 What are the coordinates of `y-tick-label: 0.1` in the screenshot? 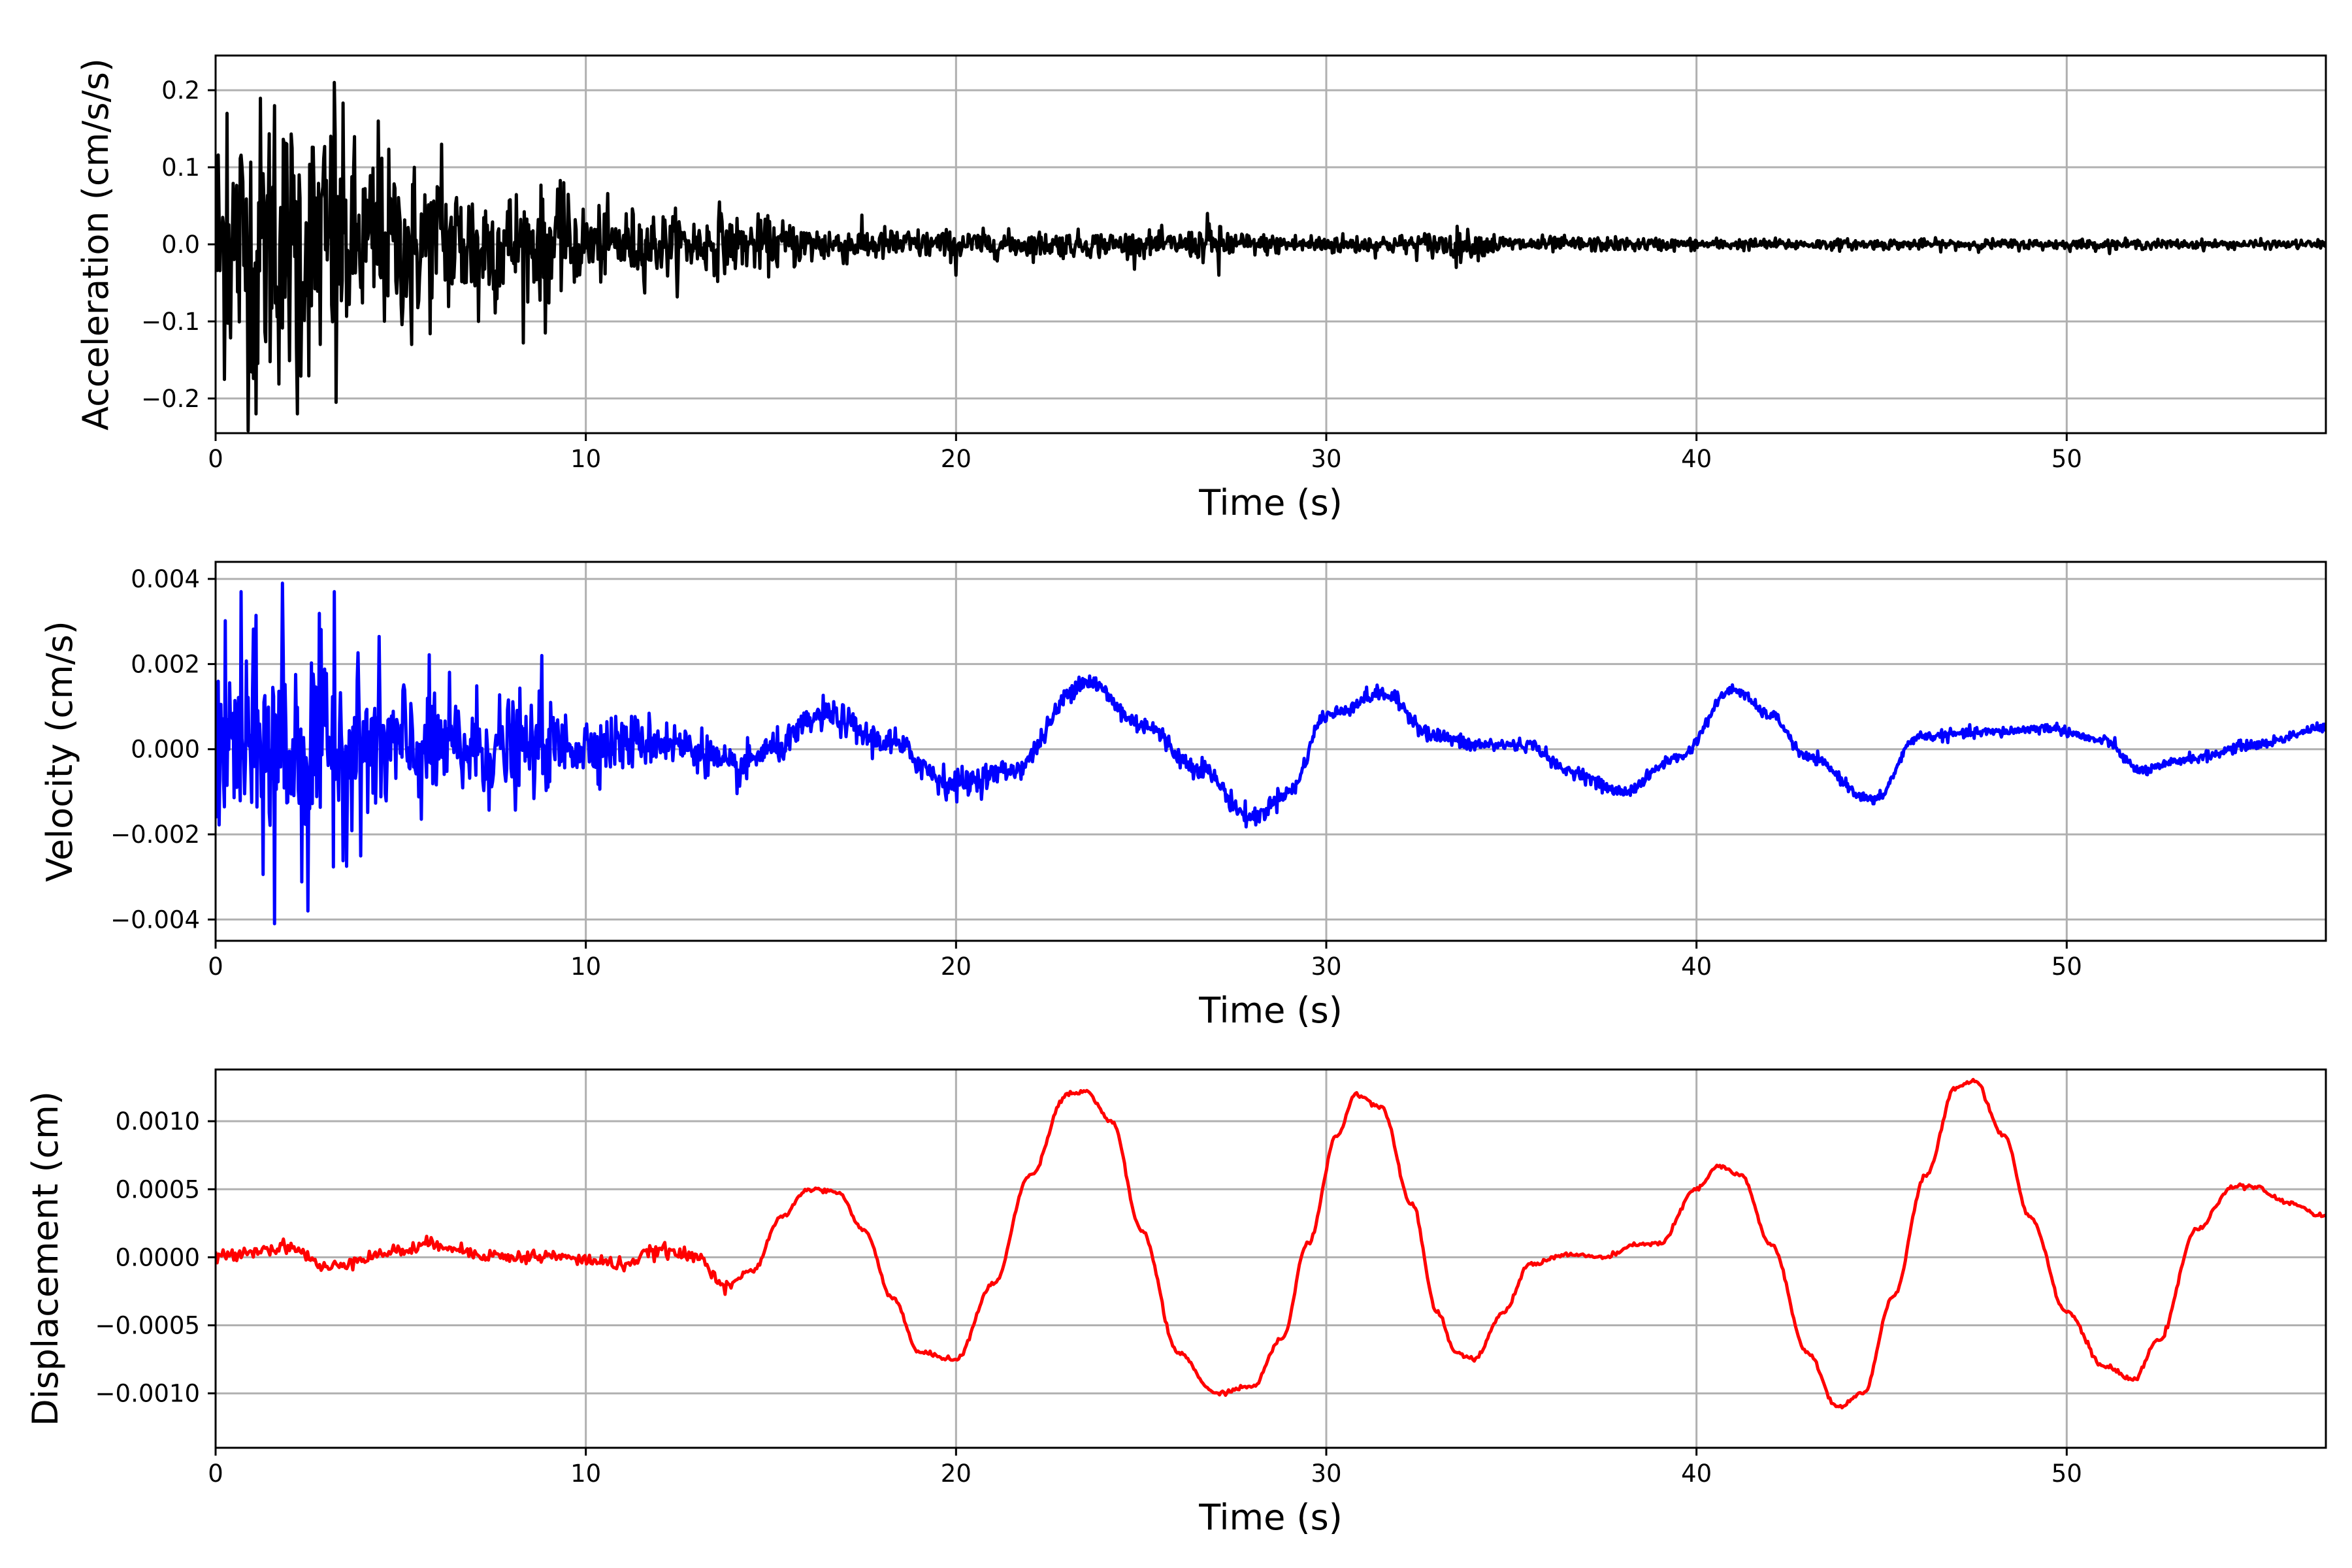 It's located at (180, 168).